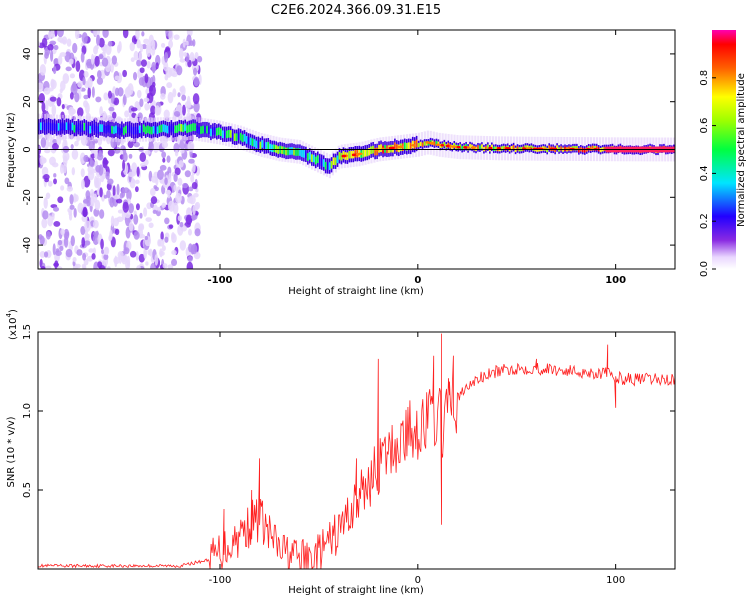  What do you see at coordinates (9, 314) in the screenshot?
I see `snr-y-multiplier-exp: 4` at bounding box center [9, 314].